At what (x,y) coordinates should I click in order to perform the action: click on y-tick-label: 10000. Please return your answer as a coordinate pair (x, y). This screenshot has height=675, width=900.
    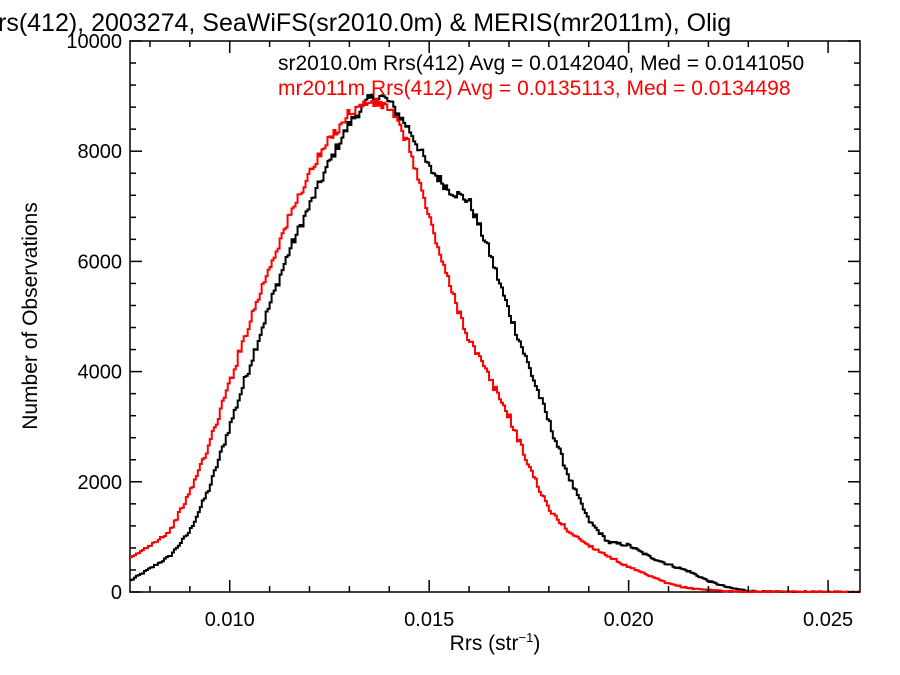
    Looking at the image, I should click on (94, 42).